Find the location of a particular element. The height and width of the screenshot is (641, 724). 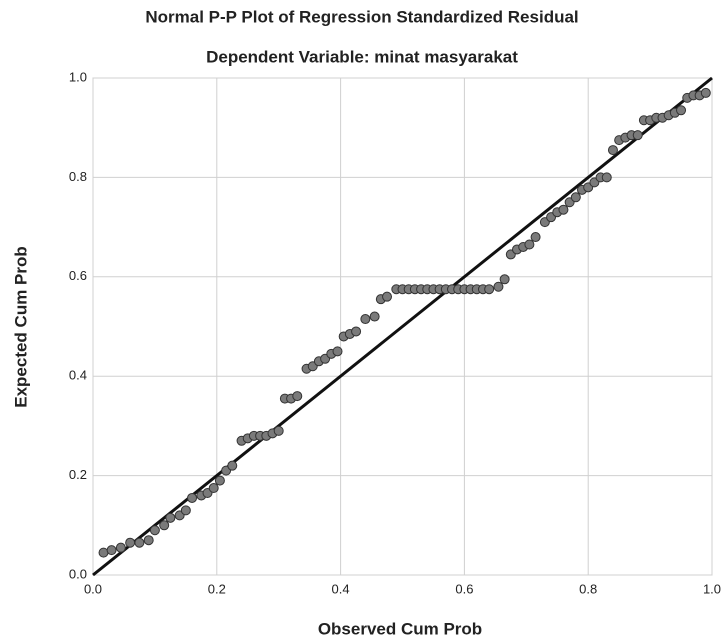

y-tick-label: 1.0 is located at coordinates (78, 76).